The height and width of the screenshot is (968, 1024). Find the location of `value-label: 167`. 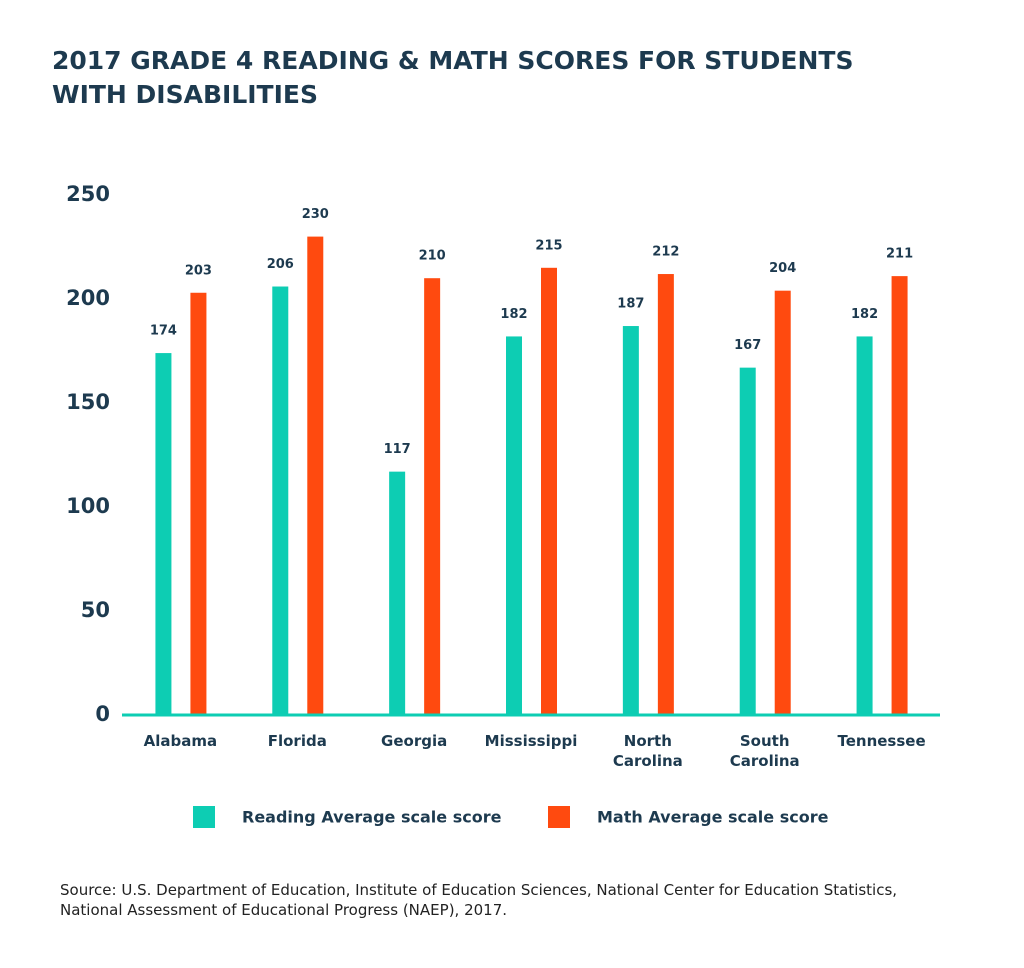

value-label: 167 is located at coordinates (747, 345).